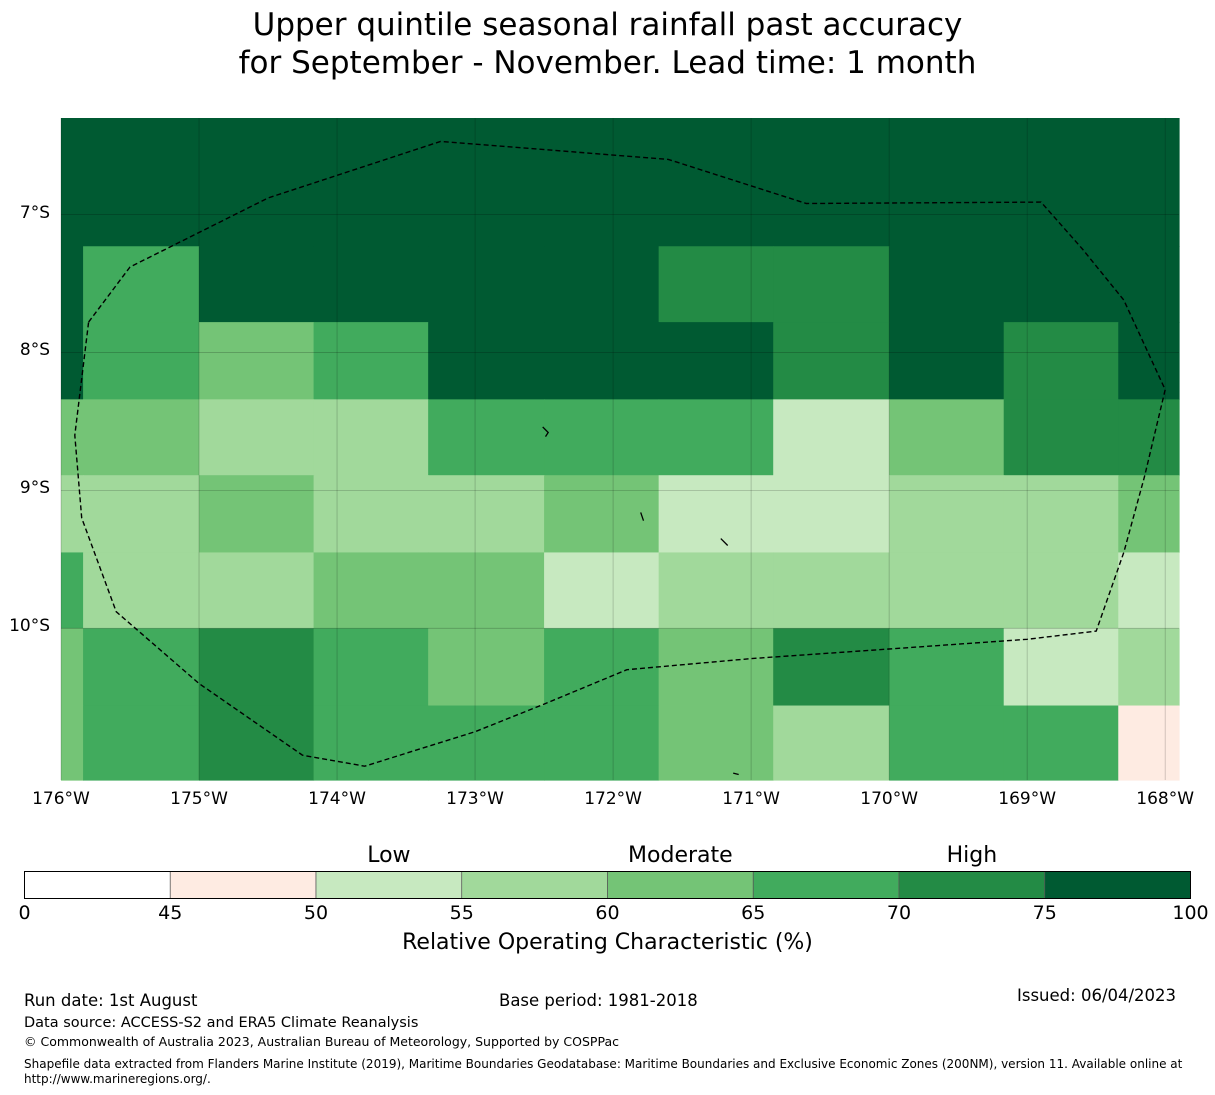 The height and width of the screenshot is (1095, 1215). I want to click on colorbar-tick-label: 50, so click(316, 913).